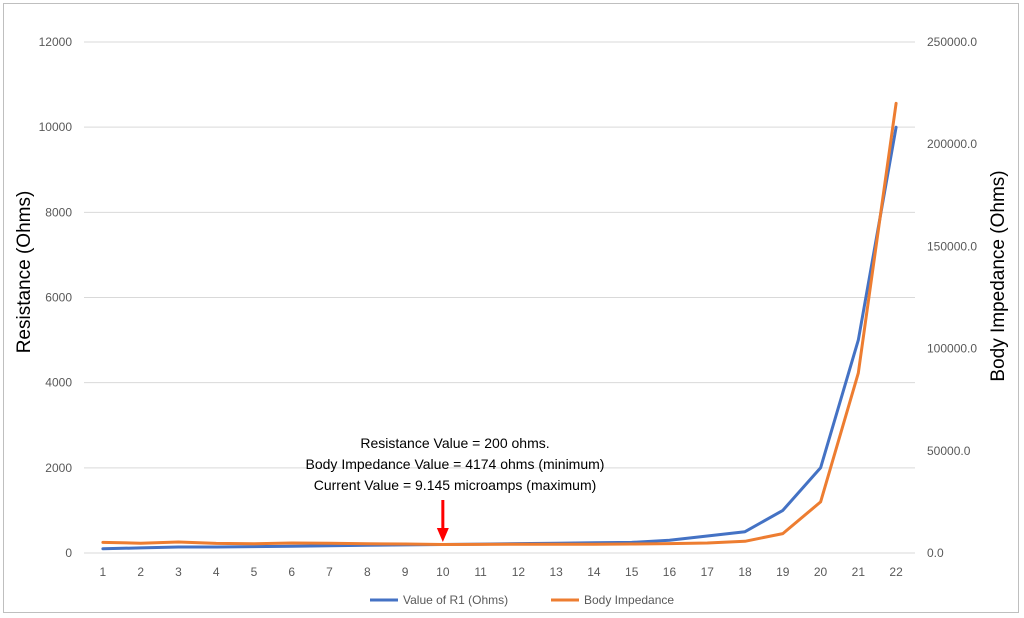  I want to click on x-tick-label: 3, so click(178, 572).